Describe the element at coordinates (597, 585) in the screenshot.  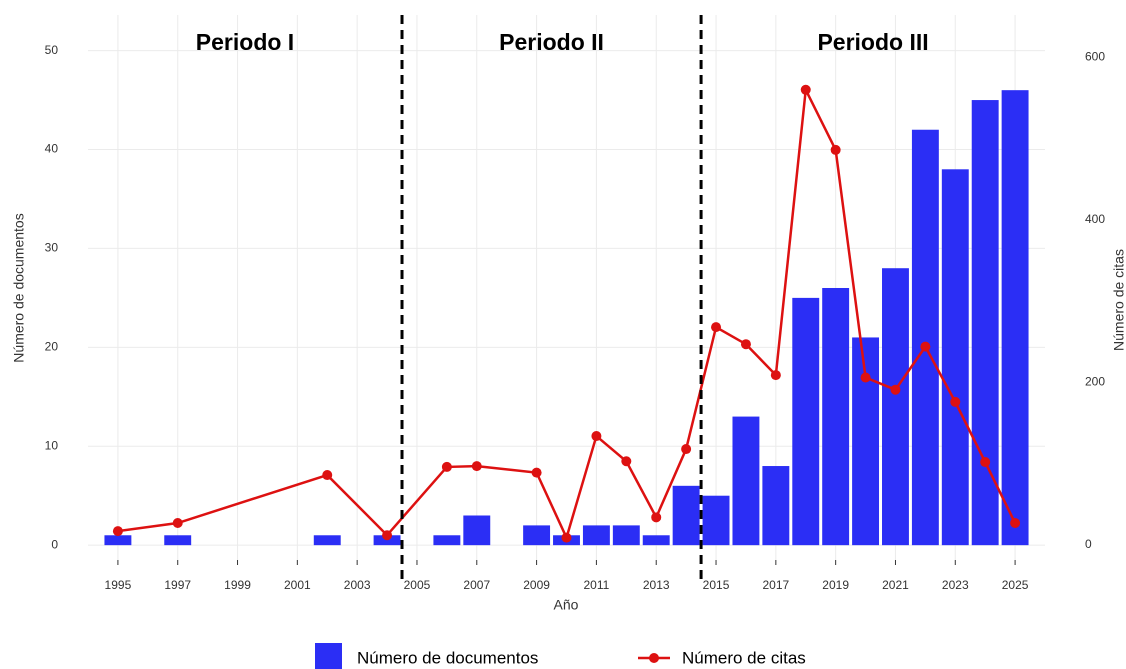
I see `x-tick-label: 2011` at that location.